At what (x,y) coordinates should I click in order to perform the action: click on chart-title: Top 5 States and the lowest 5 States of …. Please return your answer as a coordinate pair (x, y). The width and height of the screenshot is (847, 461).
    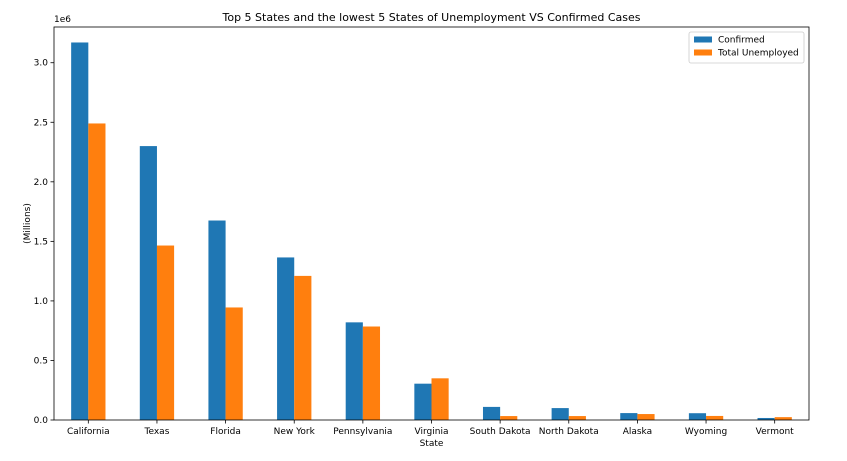
    Looking at the image, I should click on (431, 17).